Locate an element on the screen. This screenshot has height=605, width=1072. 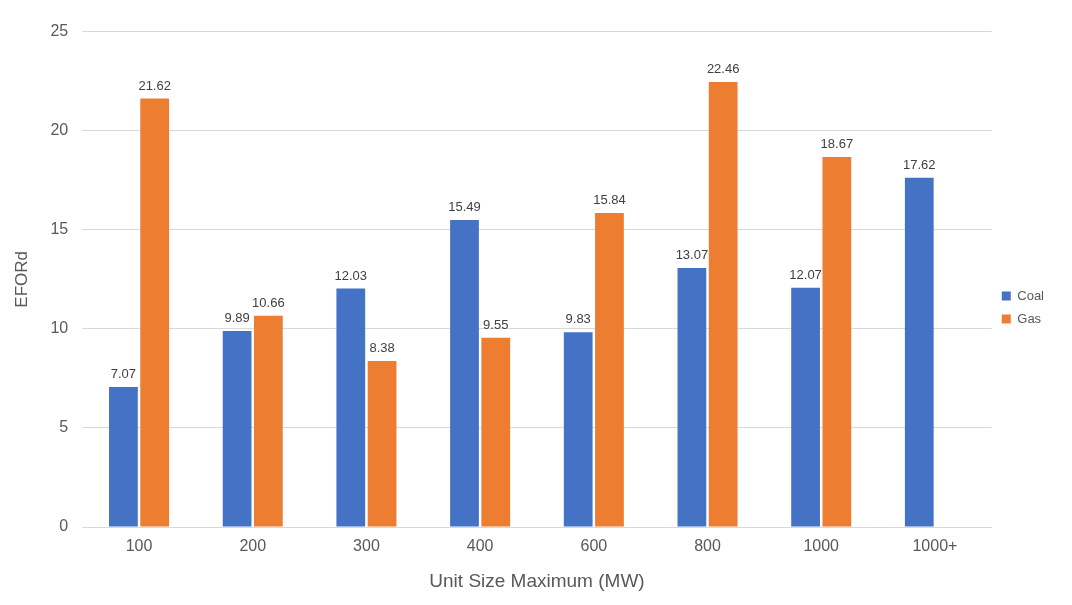
legend-label: Coal is located at coordinates (1031, 295).